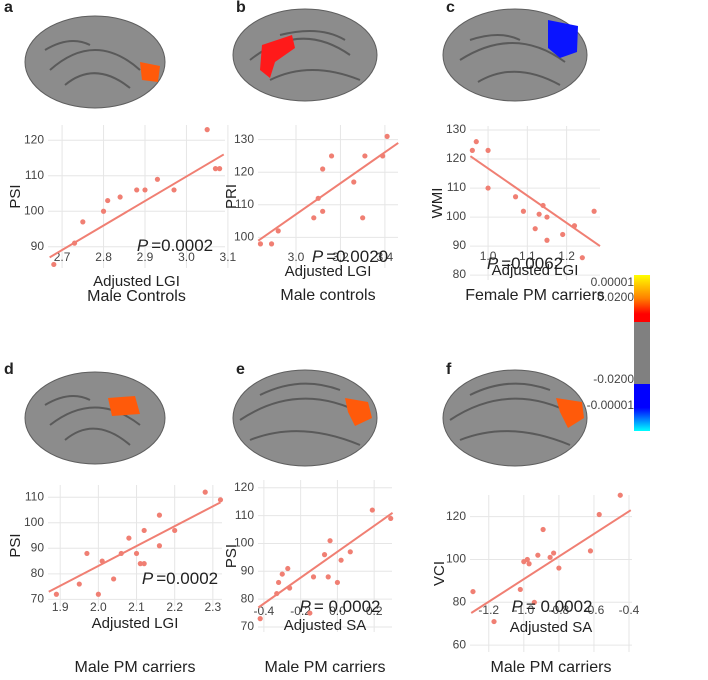  I want to click on colorbar-label: 0.0200, so click(615, 297).